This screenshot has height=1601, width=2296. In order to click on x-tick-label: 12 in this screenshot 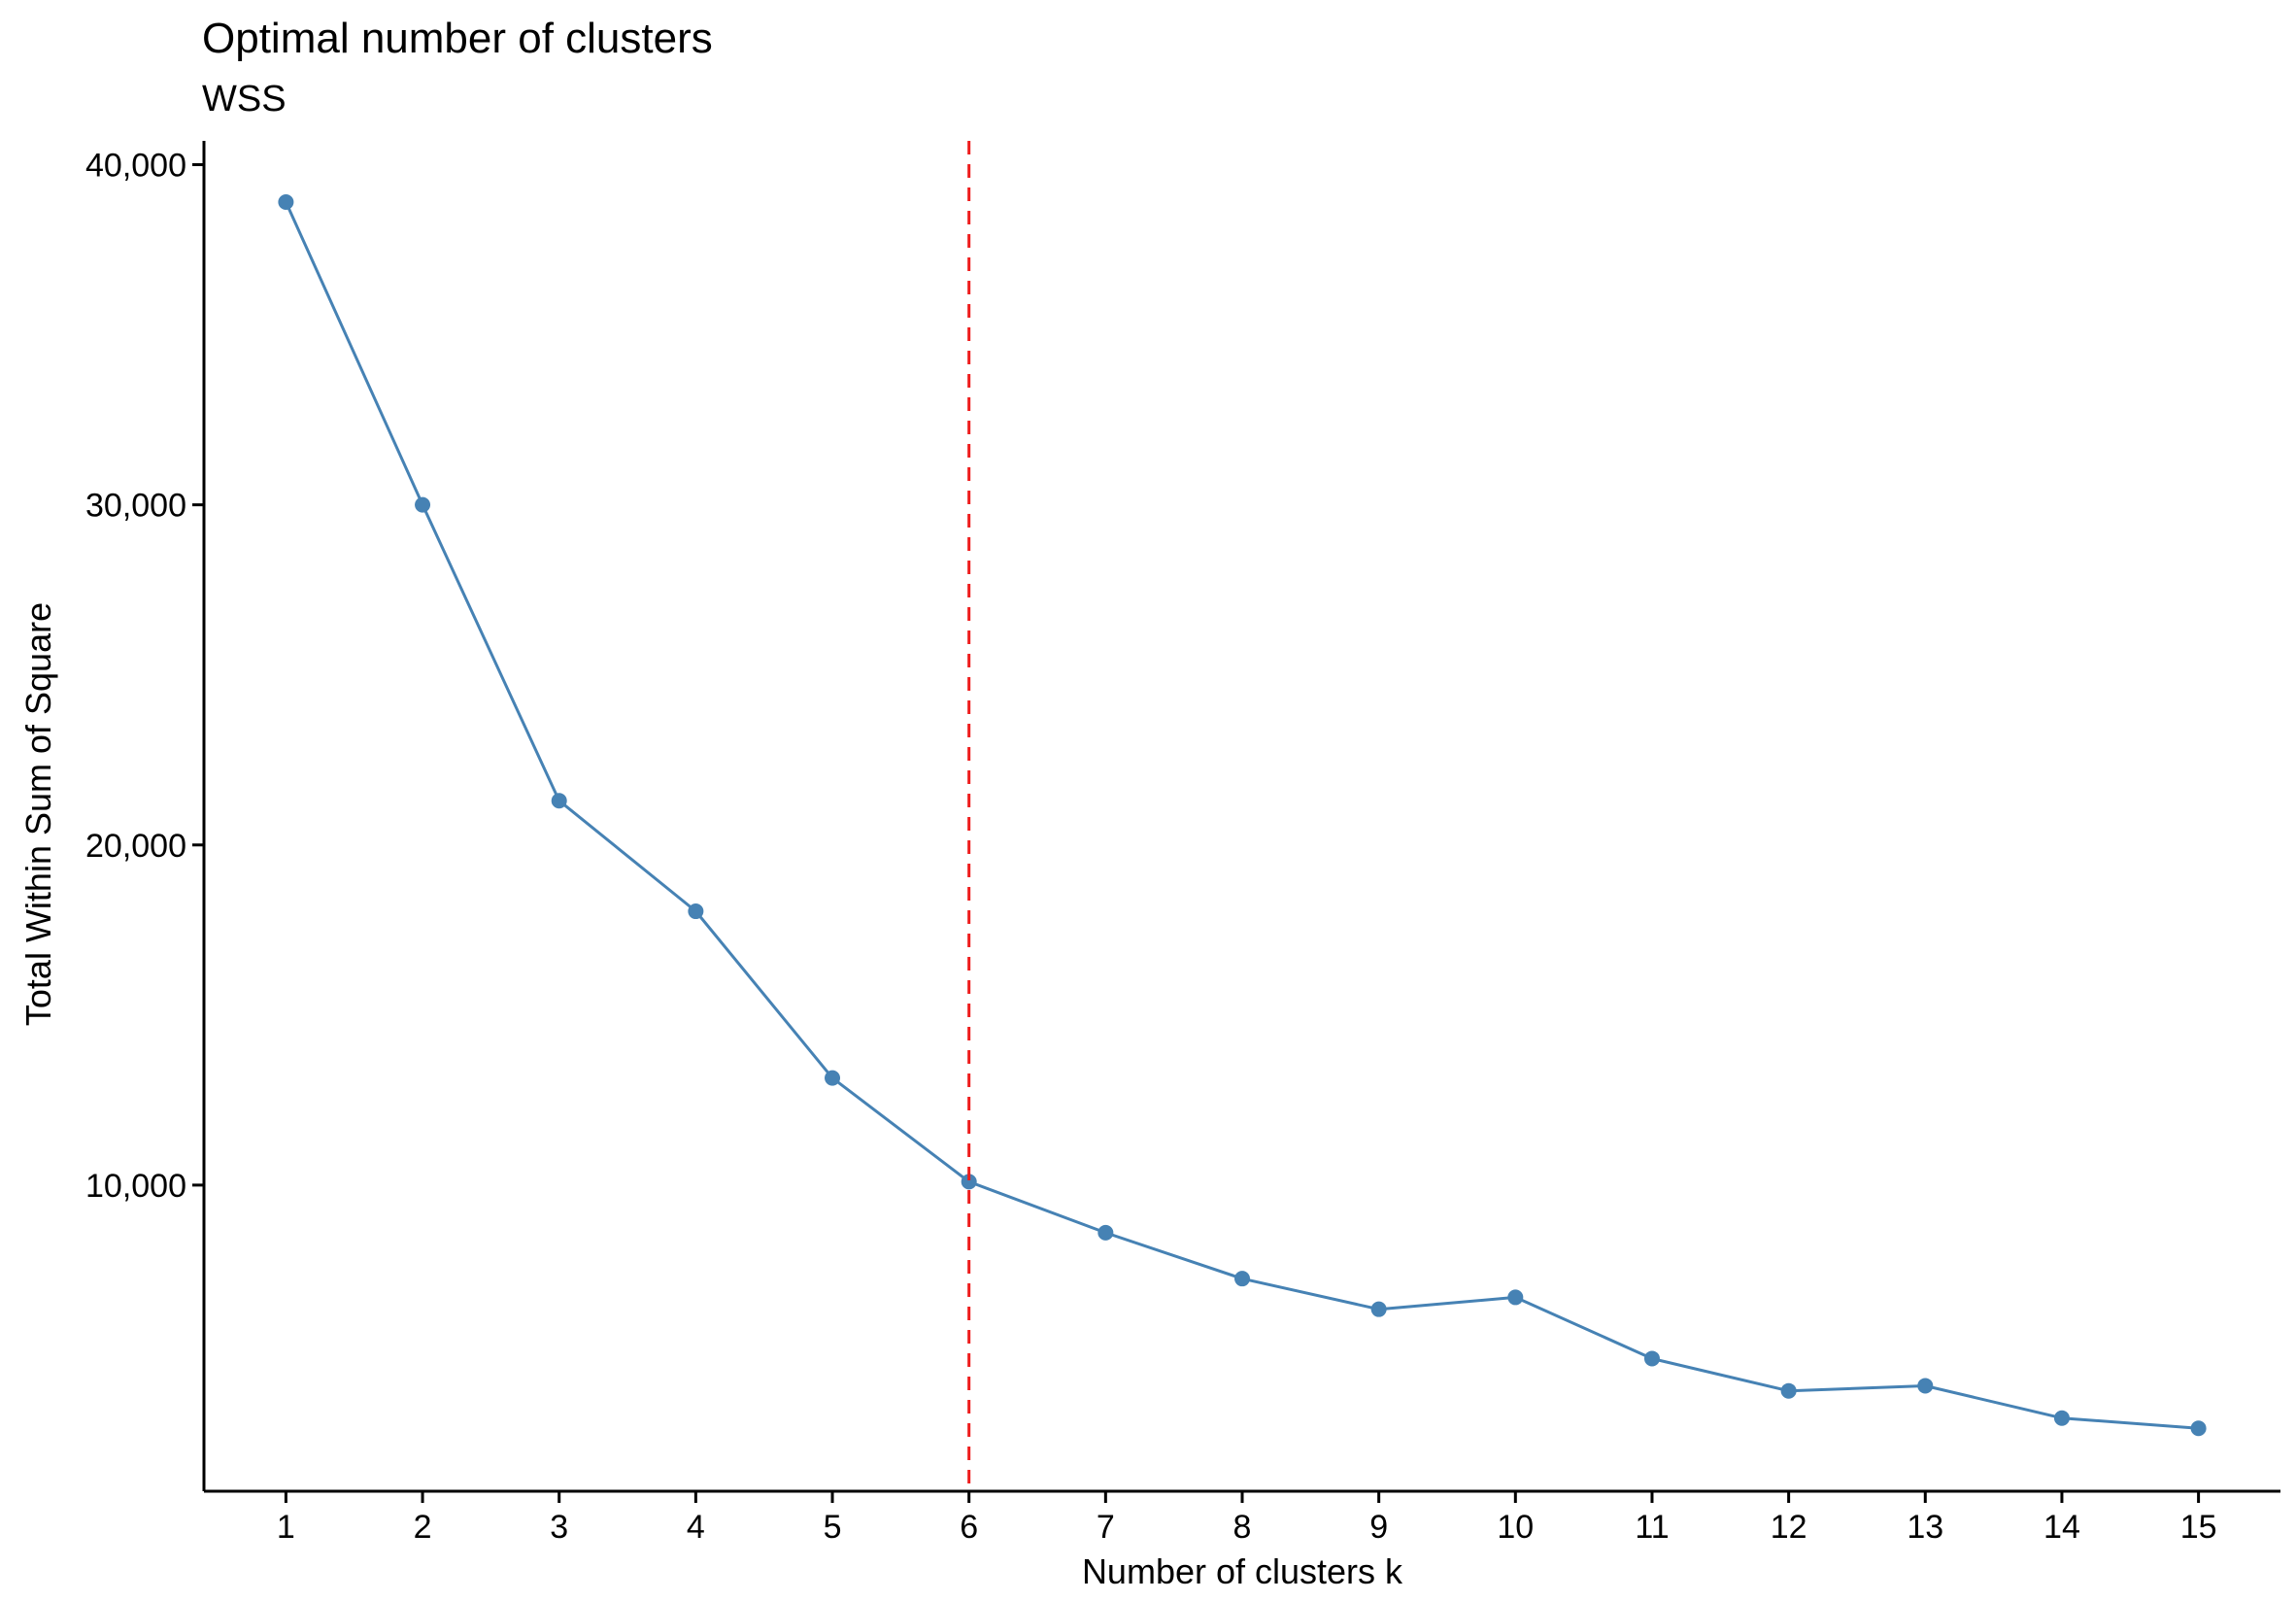, I will do `click(1789, 1527)`.